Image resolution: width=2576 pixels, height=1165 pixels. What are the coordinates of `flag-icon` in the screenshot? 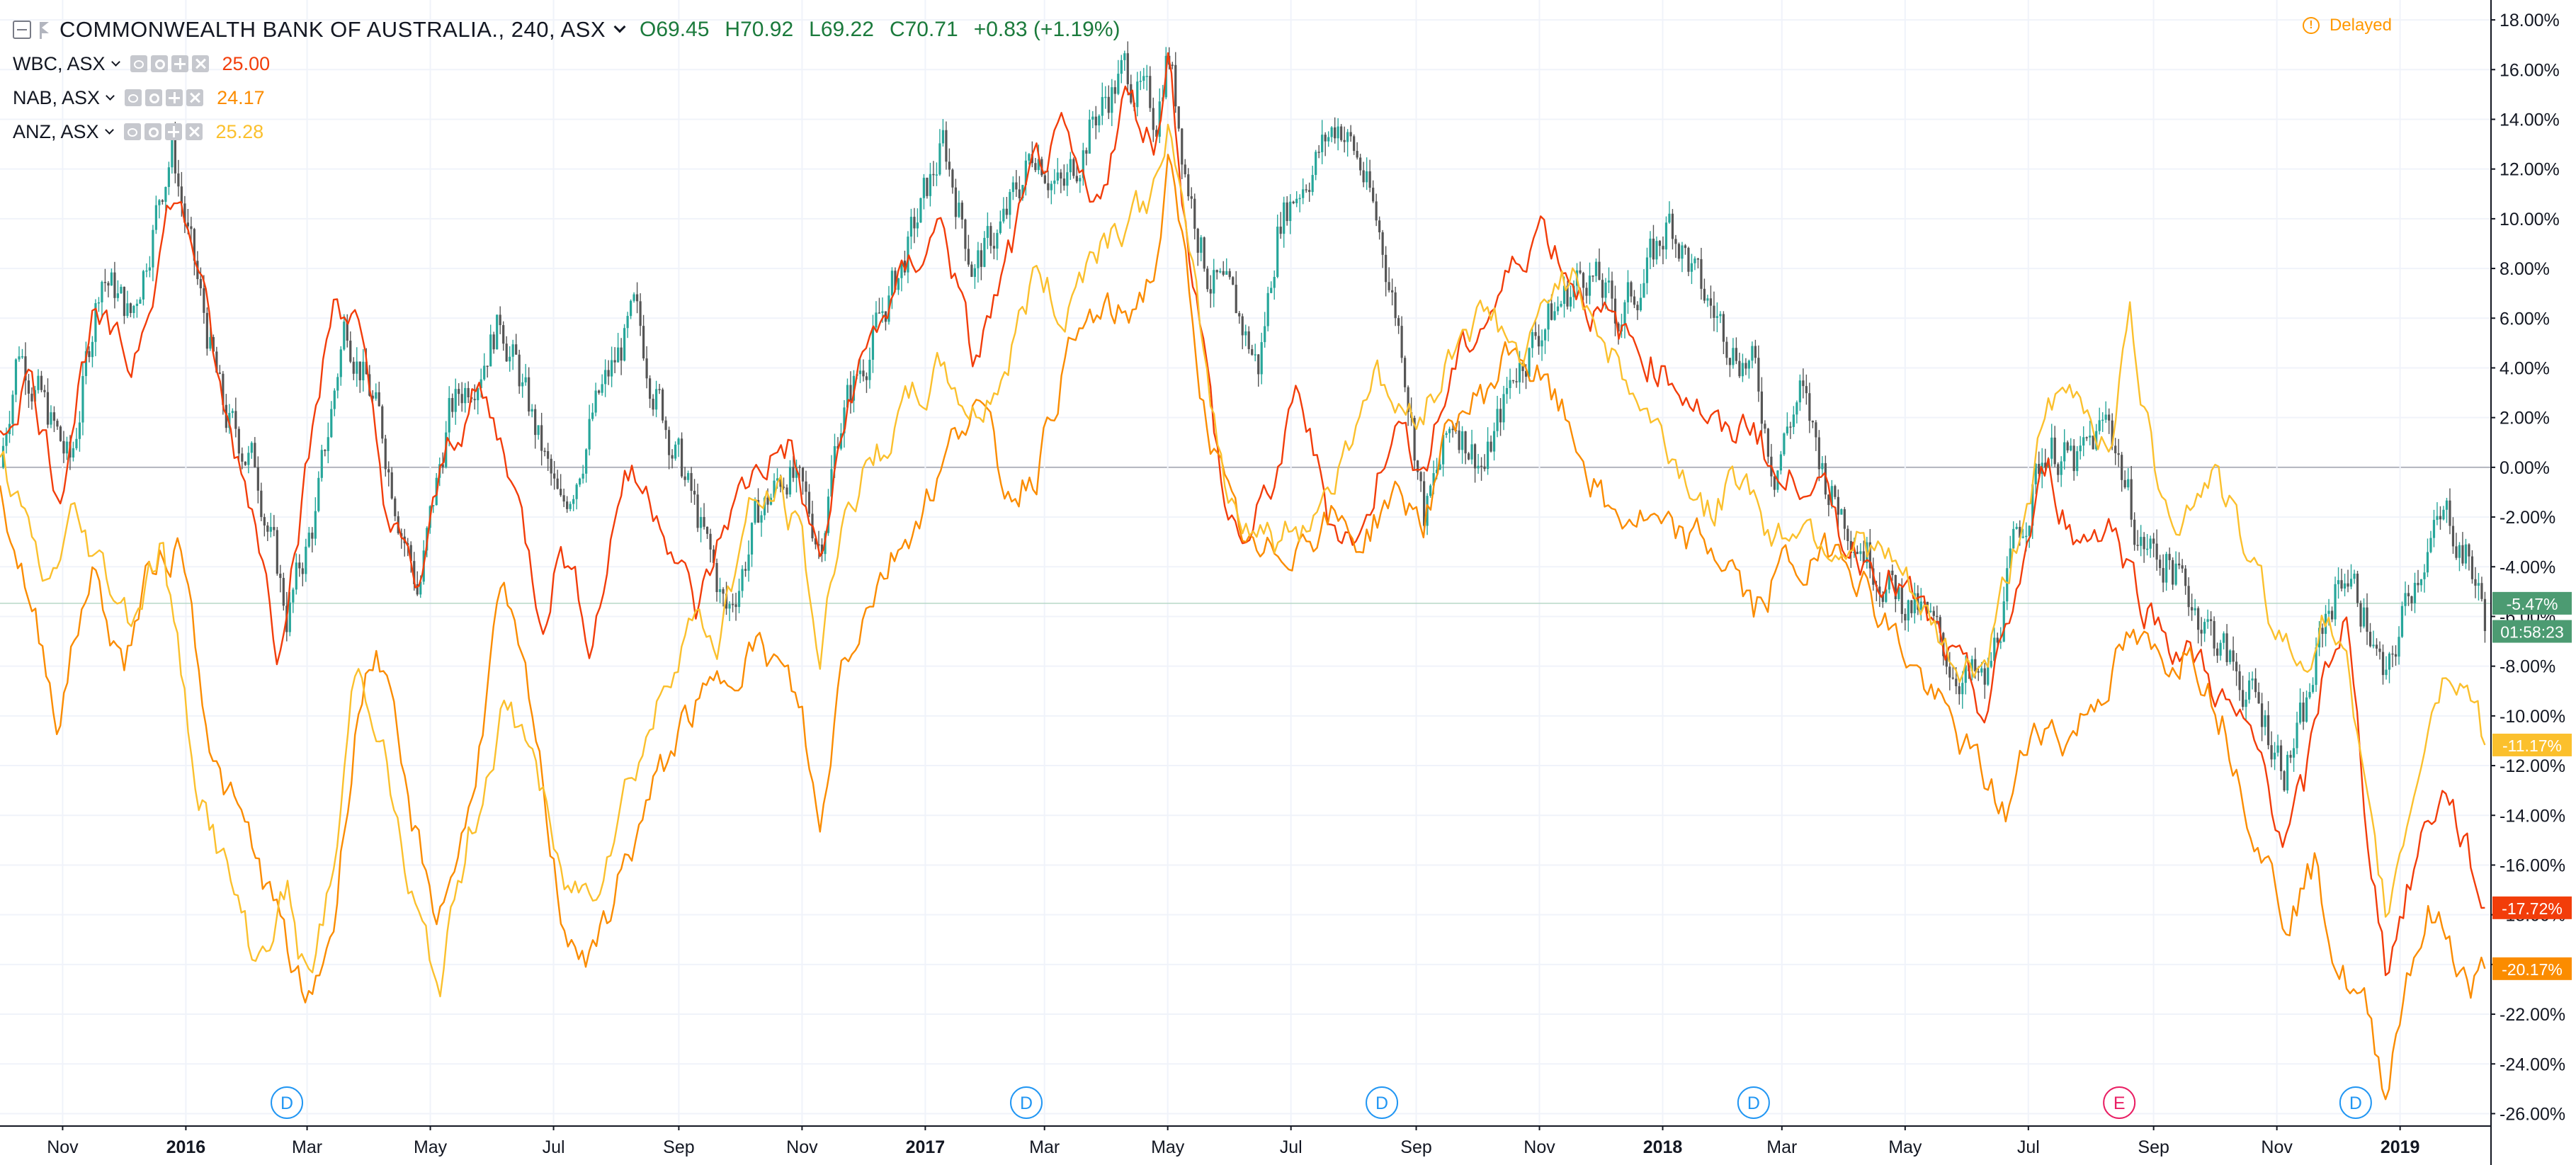 It's located at (46, 30).